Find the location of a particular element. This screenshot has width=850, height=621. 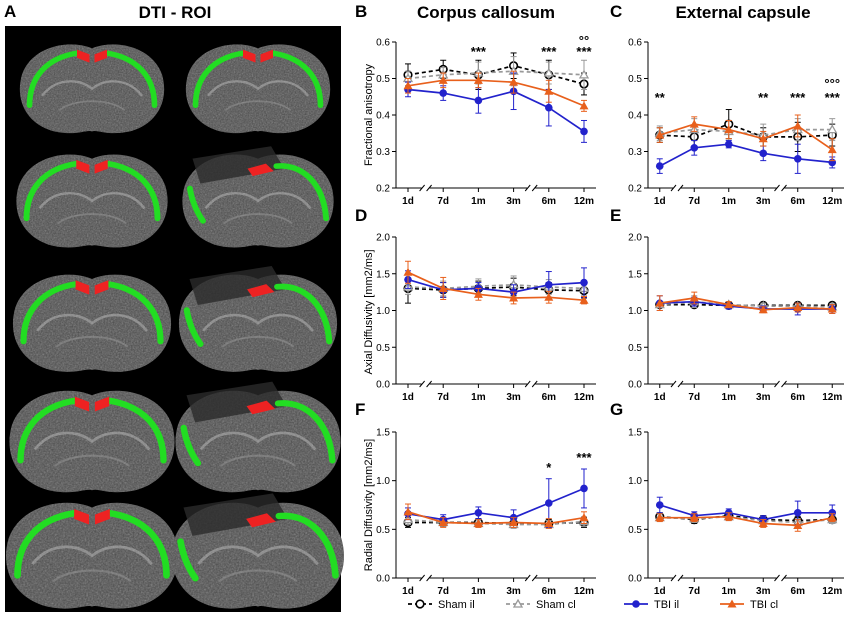

legend: Sham il Sham cl TBI il TBI cl is located at coordinates (593, 604).